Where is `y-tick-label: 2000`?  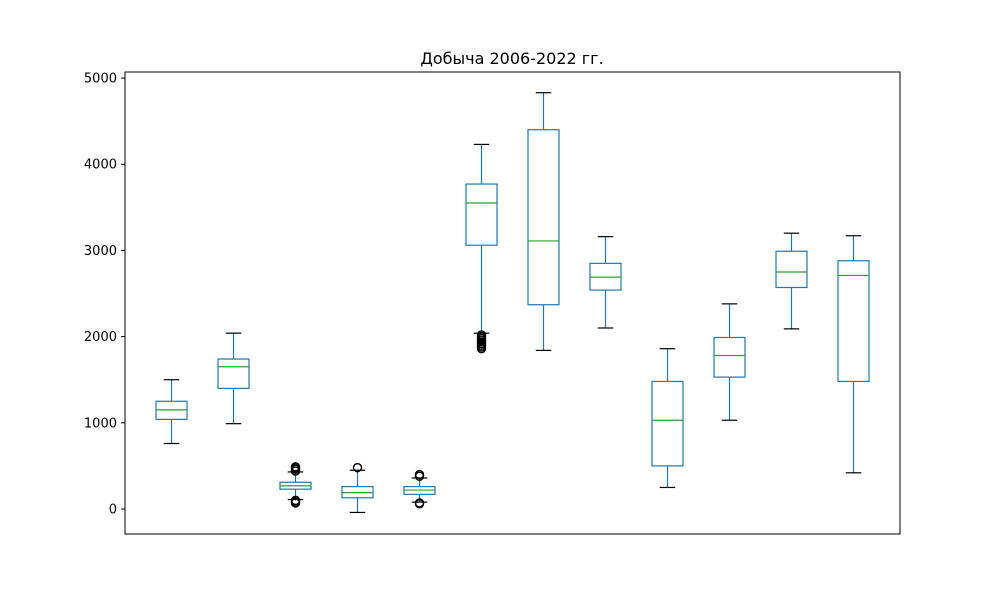
y-tick-label: 2000 is located at coordinates (100, 337).